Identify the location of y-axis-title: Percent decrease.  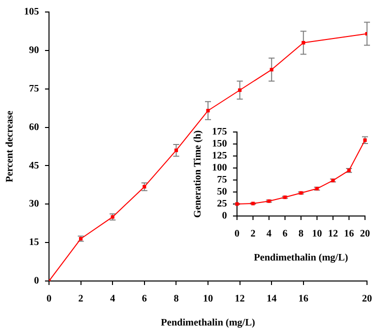
(10, 146).